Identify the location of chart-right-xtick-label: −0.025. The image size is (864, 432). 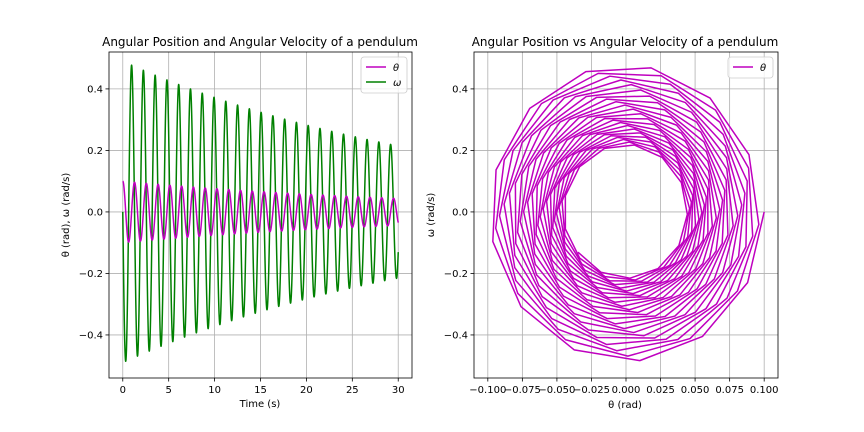
(591, 390).